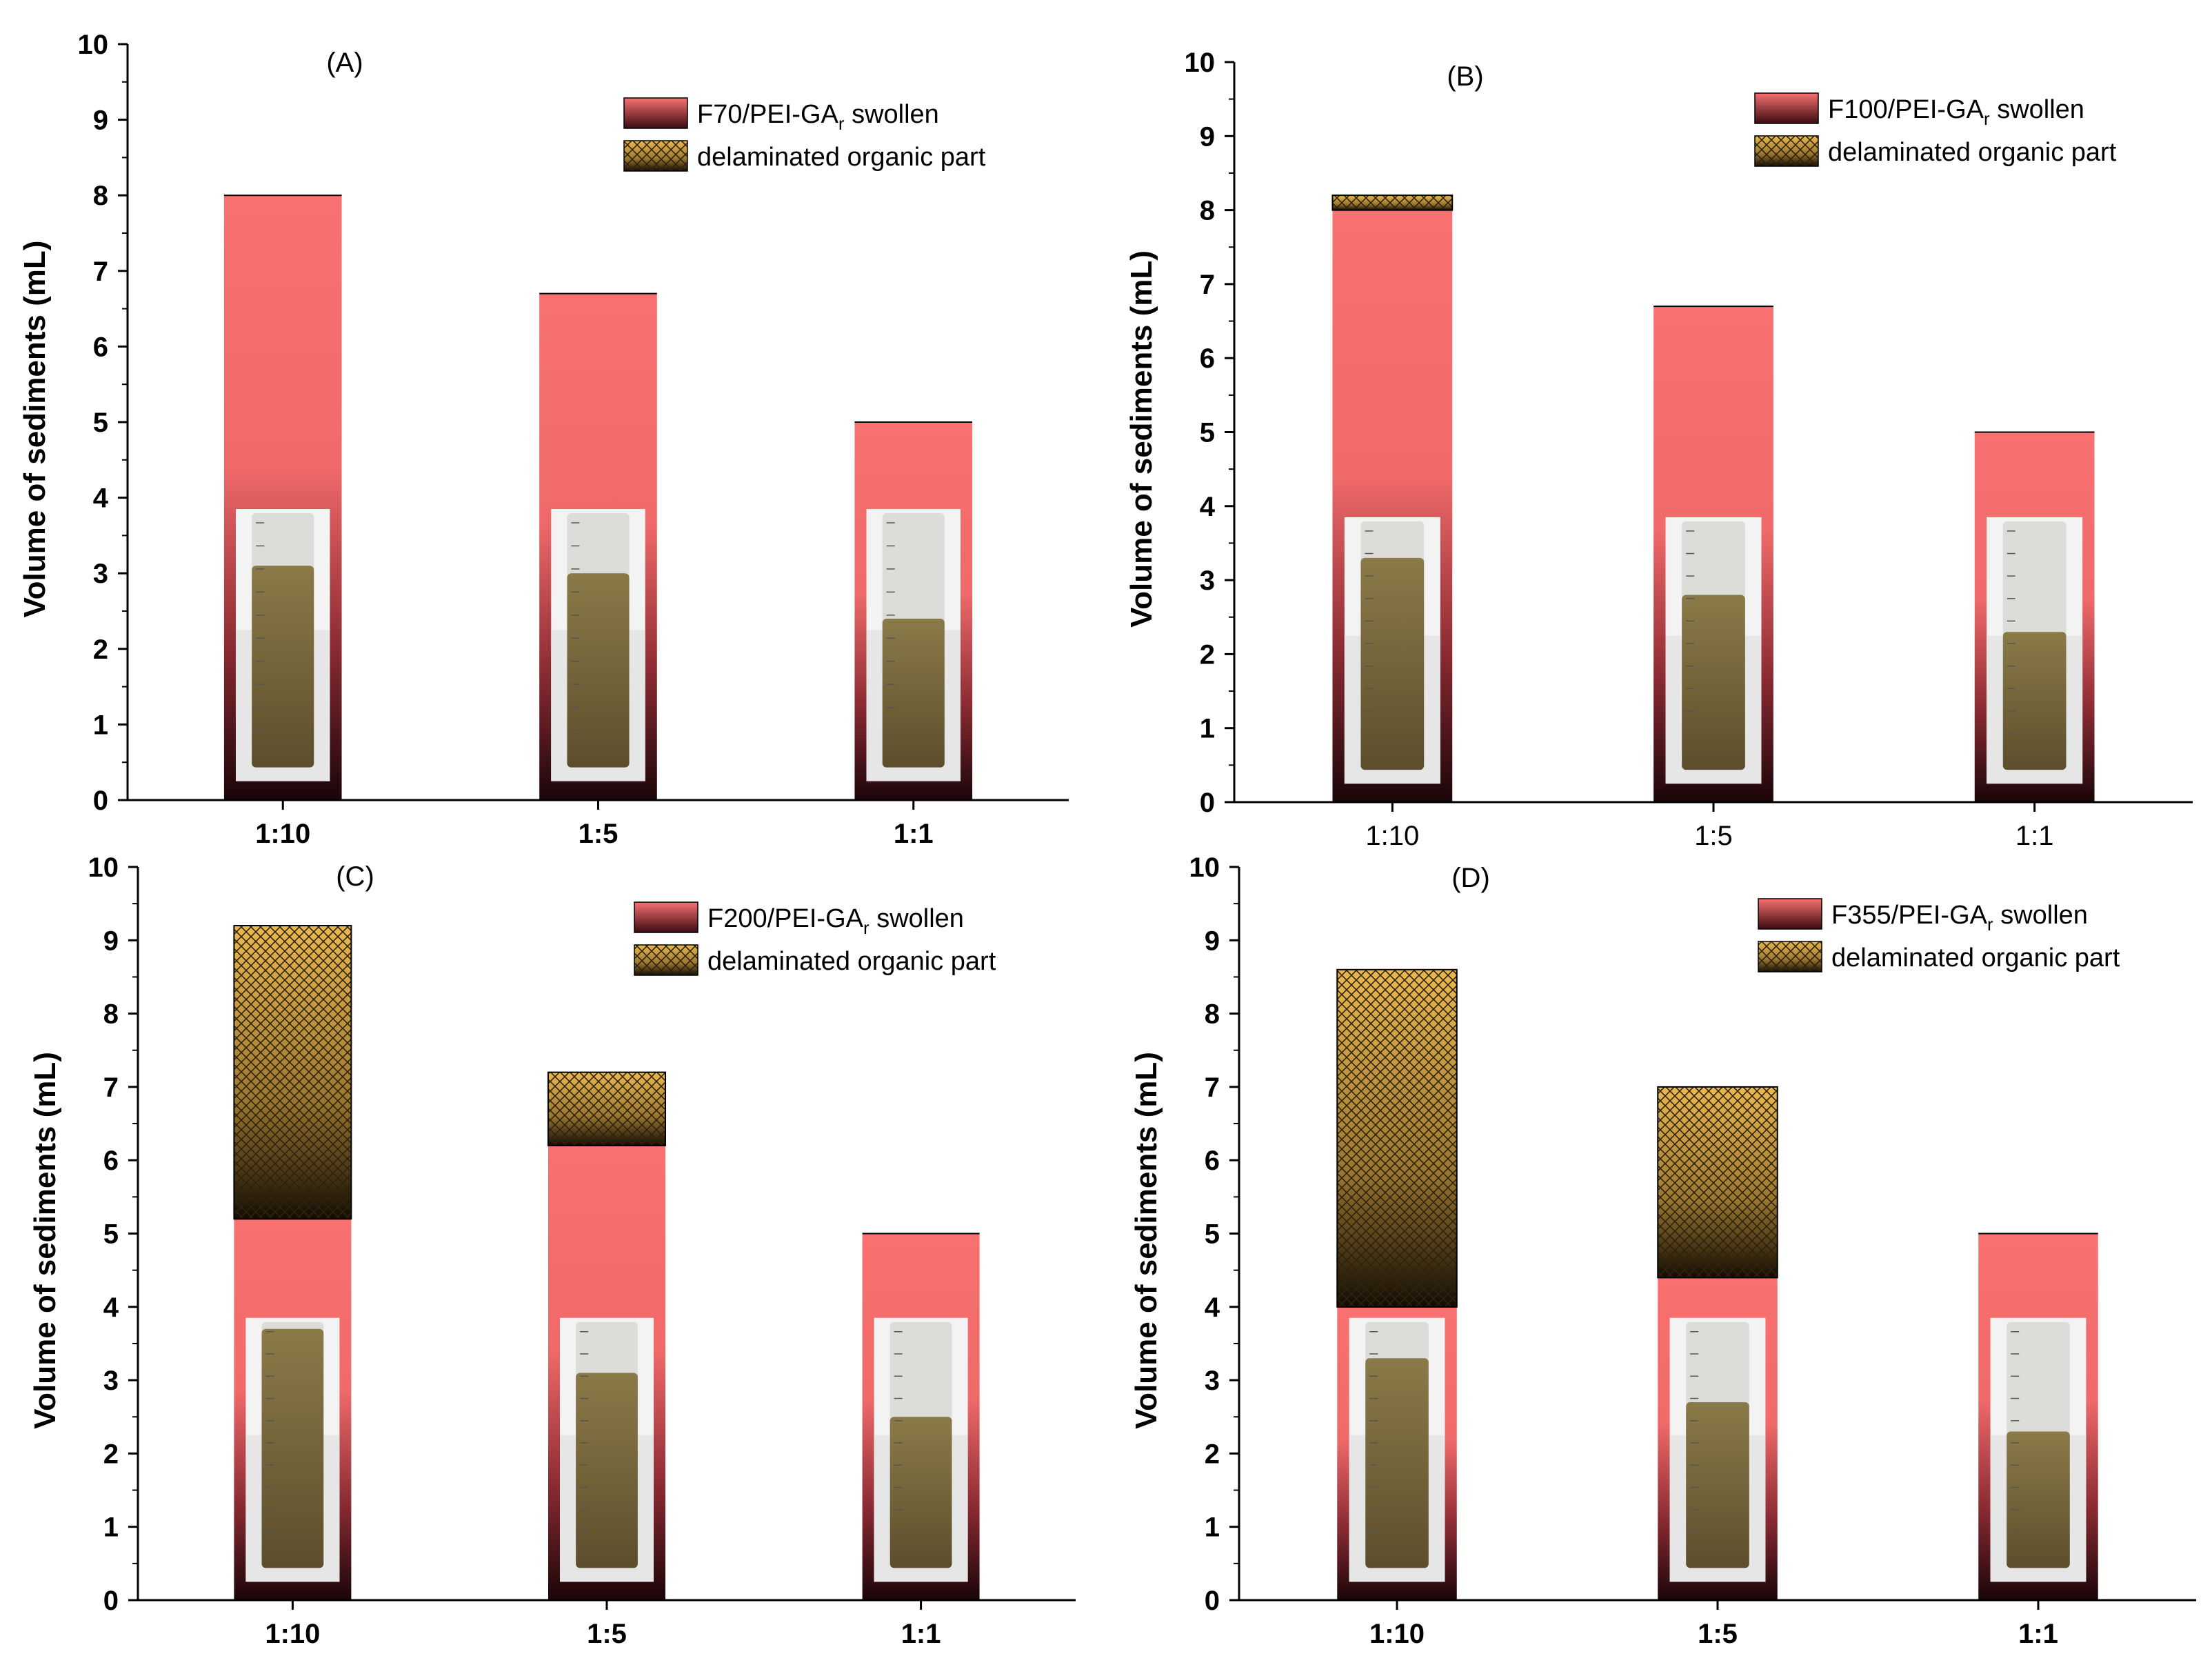 The image size is (2212, 1656). What do you see at coordinates (1392, 836) in the screenshot?
I see `x-tick-label: 1:10` at bounding box center [1392, 836].